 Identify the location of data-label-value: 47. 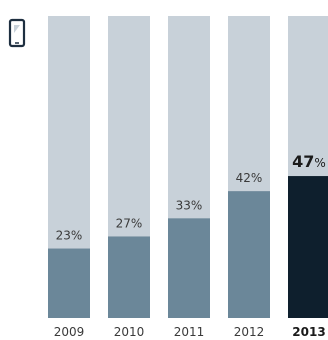
(303, 161).